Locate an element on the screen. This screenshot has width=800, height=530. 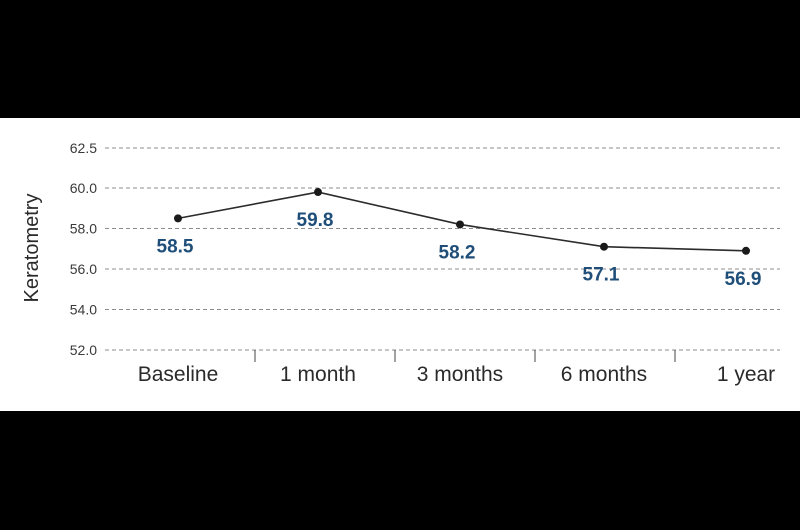
x-tick-label: 3 months is located at coordinates (460, 374).